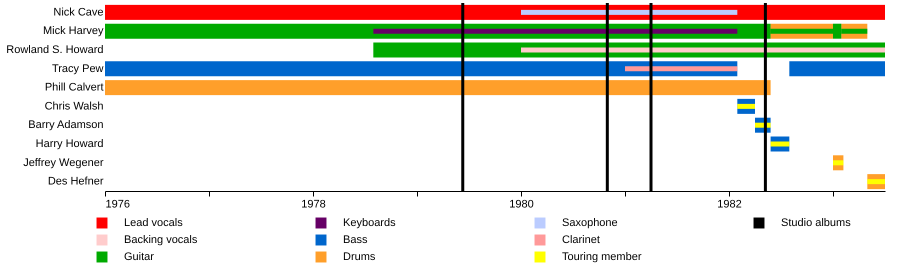  Describe the element at coordinates (369, 223) in the screenshot. I see `legend-label: Keyboards` at that location.